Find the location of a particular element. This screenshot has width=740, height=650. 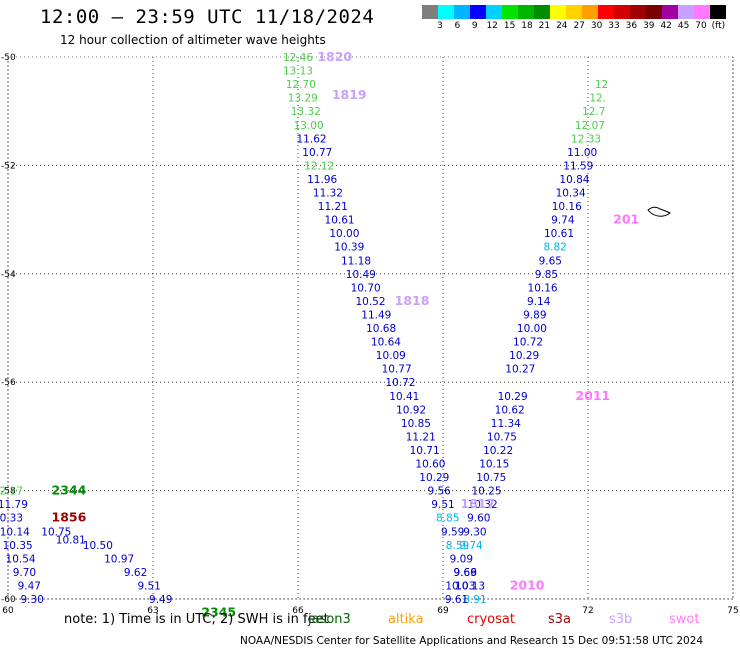

lat-tick-label: -60 is located at coordinates (8, 600).